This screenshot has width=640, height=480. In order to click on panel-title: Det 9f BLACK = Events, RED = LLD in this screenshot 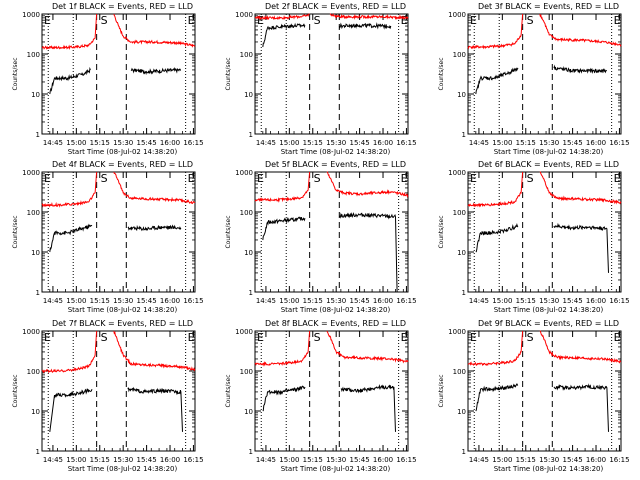, I will do `click(548, 323)`.